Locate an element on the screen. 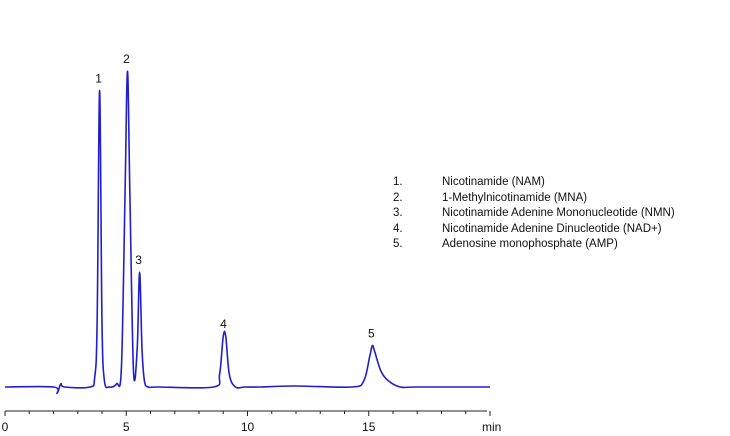 The height and width of the screenshot is (436, 730). peak-label: 3 is located at coordinates (138, 260).